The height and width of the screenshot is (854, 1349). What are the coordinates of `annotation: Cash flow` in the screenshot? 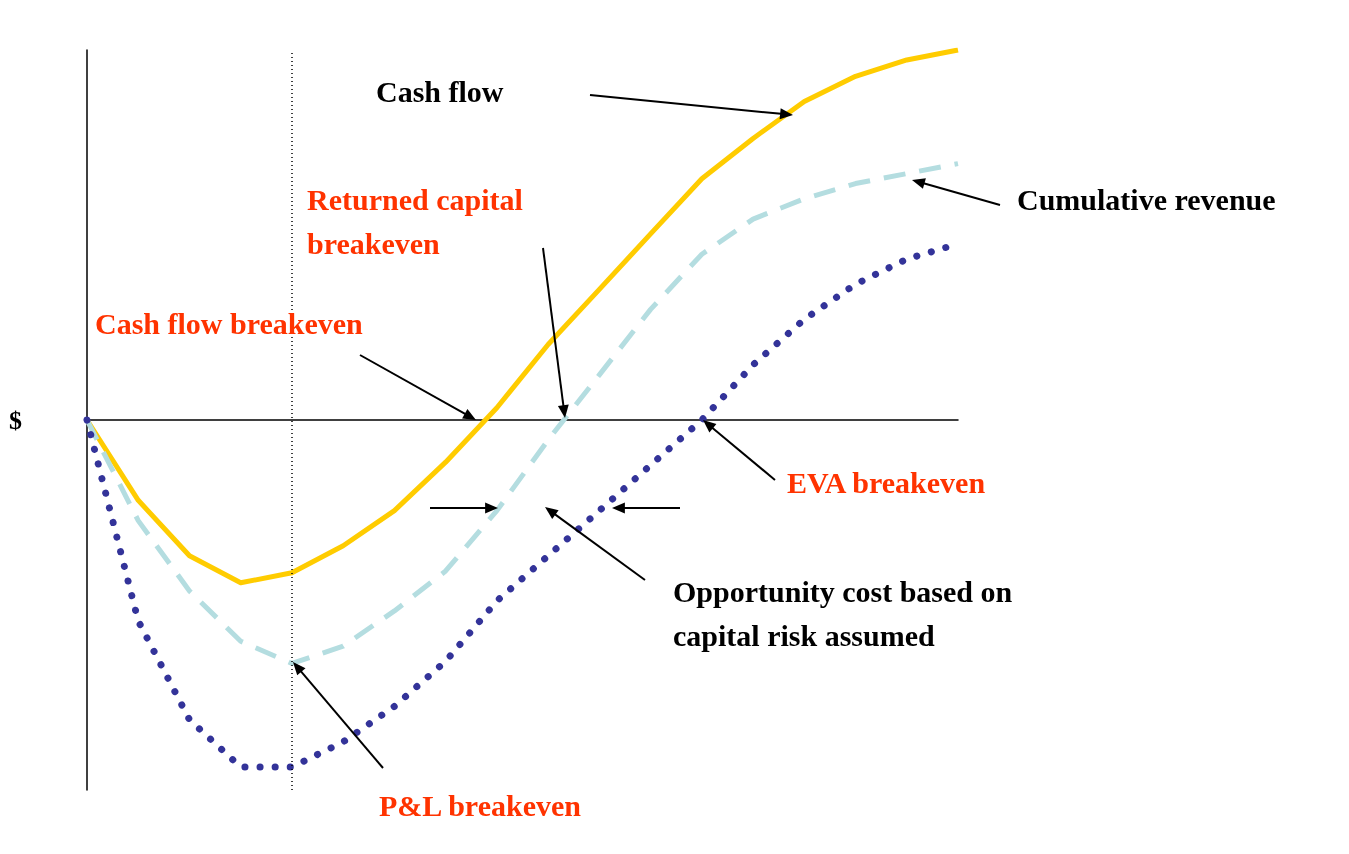 It's located at (440, 92).